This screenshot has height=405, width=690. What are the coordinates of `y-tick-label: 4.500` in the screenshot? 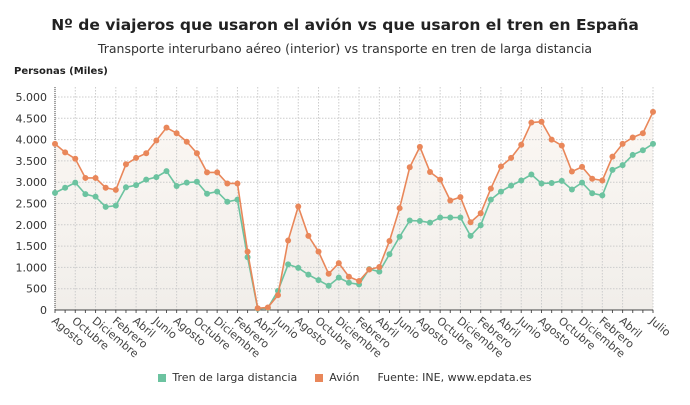 It's located at (32, 118).